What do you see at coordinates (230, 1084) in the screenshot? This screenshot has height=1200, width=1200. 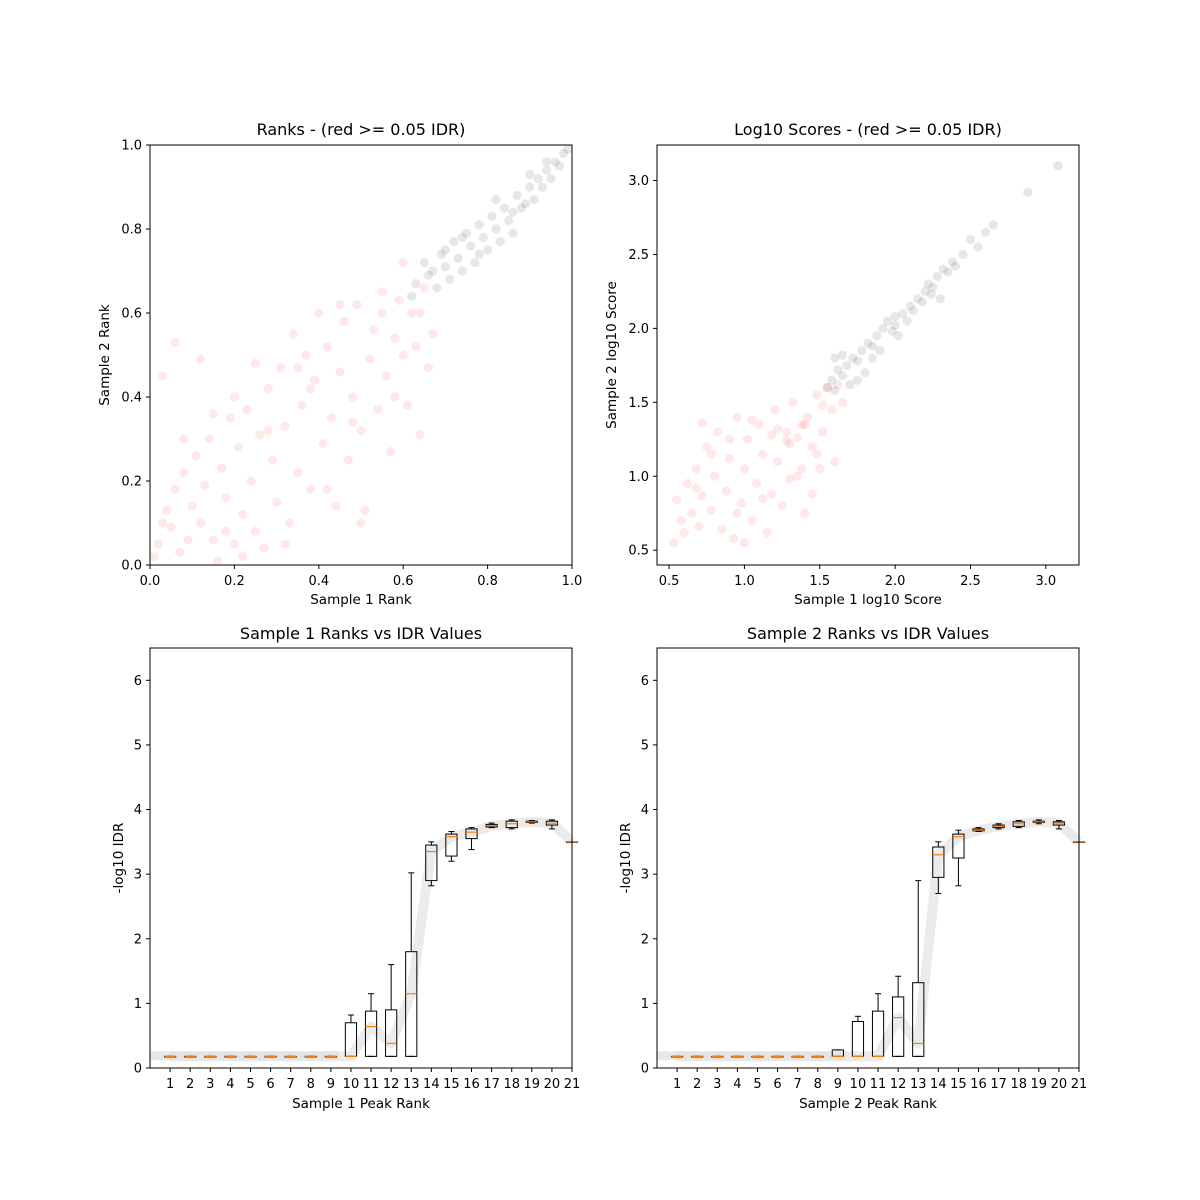 I see `sample1-idr-xtick-label: 4` at bounding box center [230, 1084].